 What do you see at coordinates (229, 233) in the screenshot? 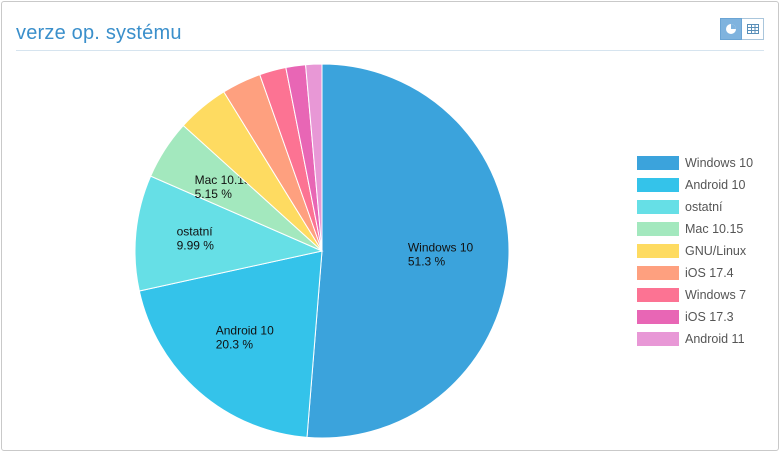
I see `pie-slice-ostatn` at bounding box center [229, 233].